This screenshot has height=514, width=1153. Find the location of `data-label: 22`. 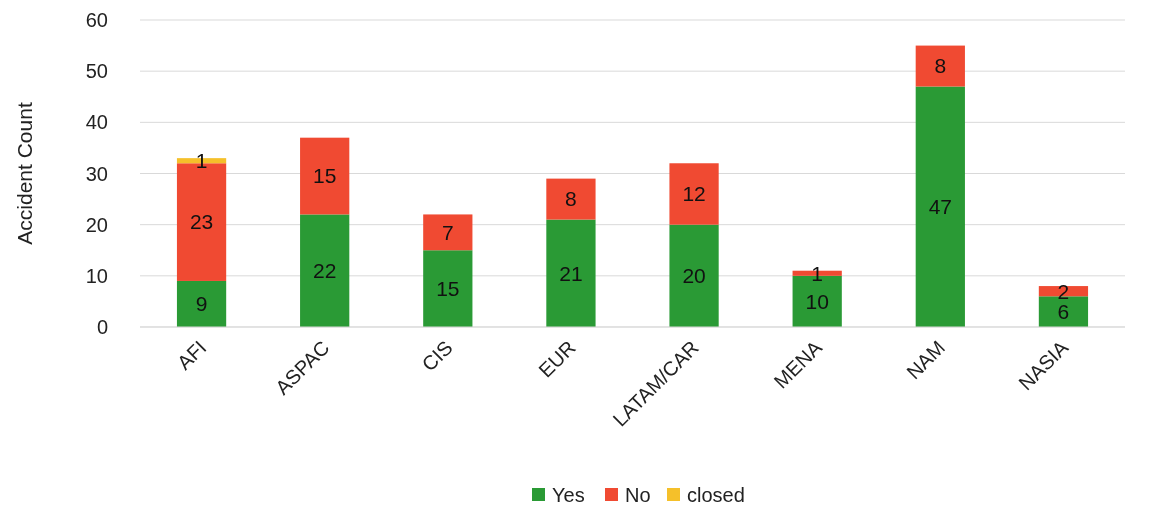

data-label: 22 is located at coordinates (325, 271).